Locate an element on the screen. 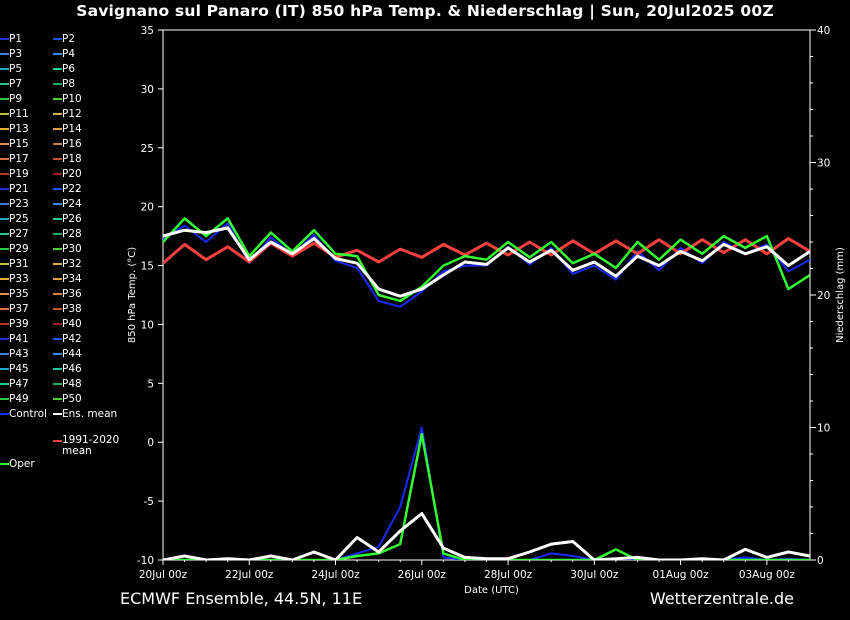 This screenshot has height=620, width=850. legend-label: P1 is located at coordinates (16, 39).